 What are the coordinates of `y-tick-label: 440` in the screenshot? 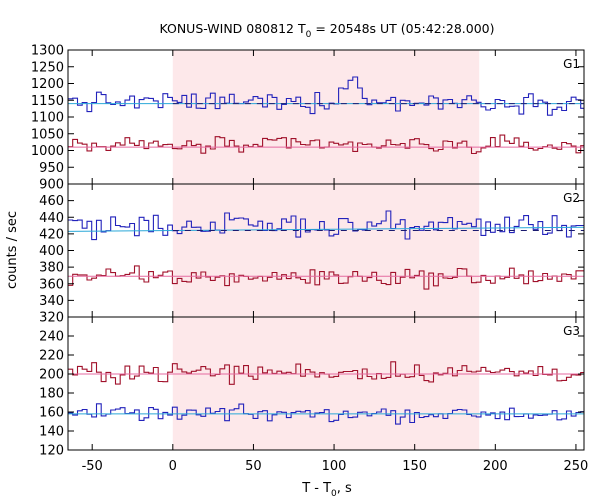 It's located at (51, 218).